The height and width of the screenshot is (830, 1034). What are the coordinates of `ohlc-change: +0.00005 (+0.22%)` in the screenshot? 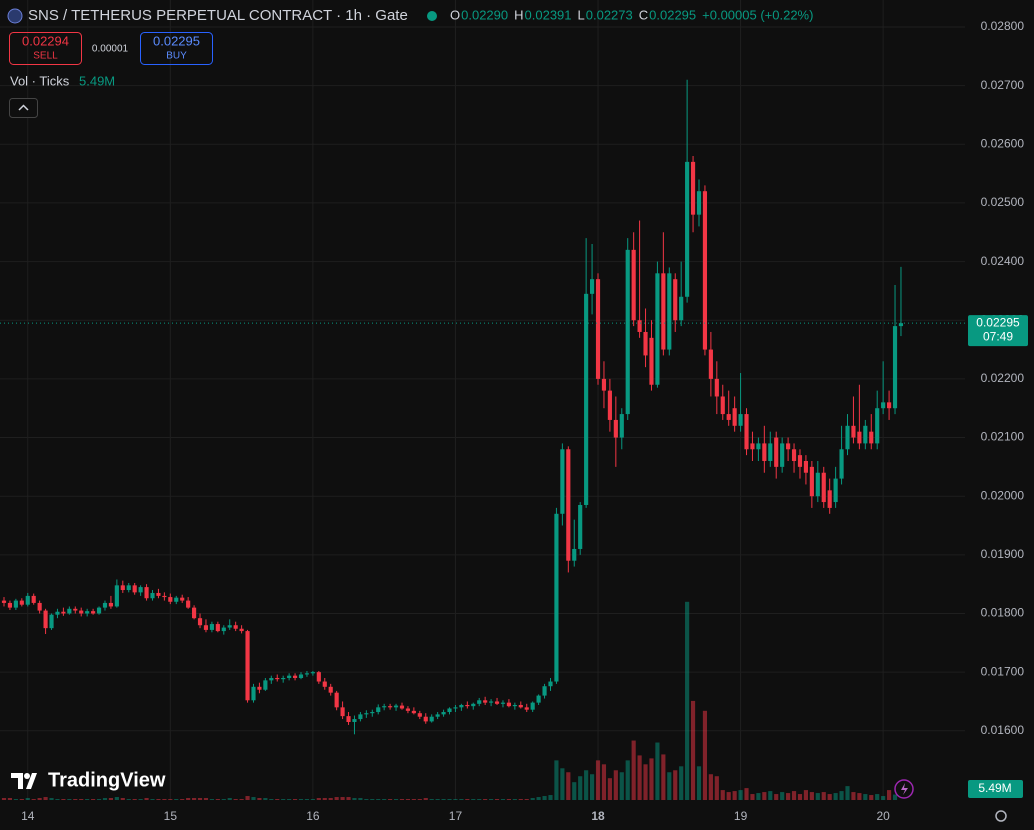 It's located at (757, 14).